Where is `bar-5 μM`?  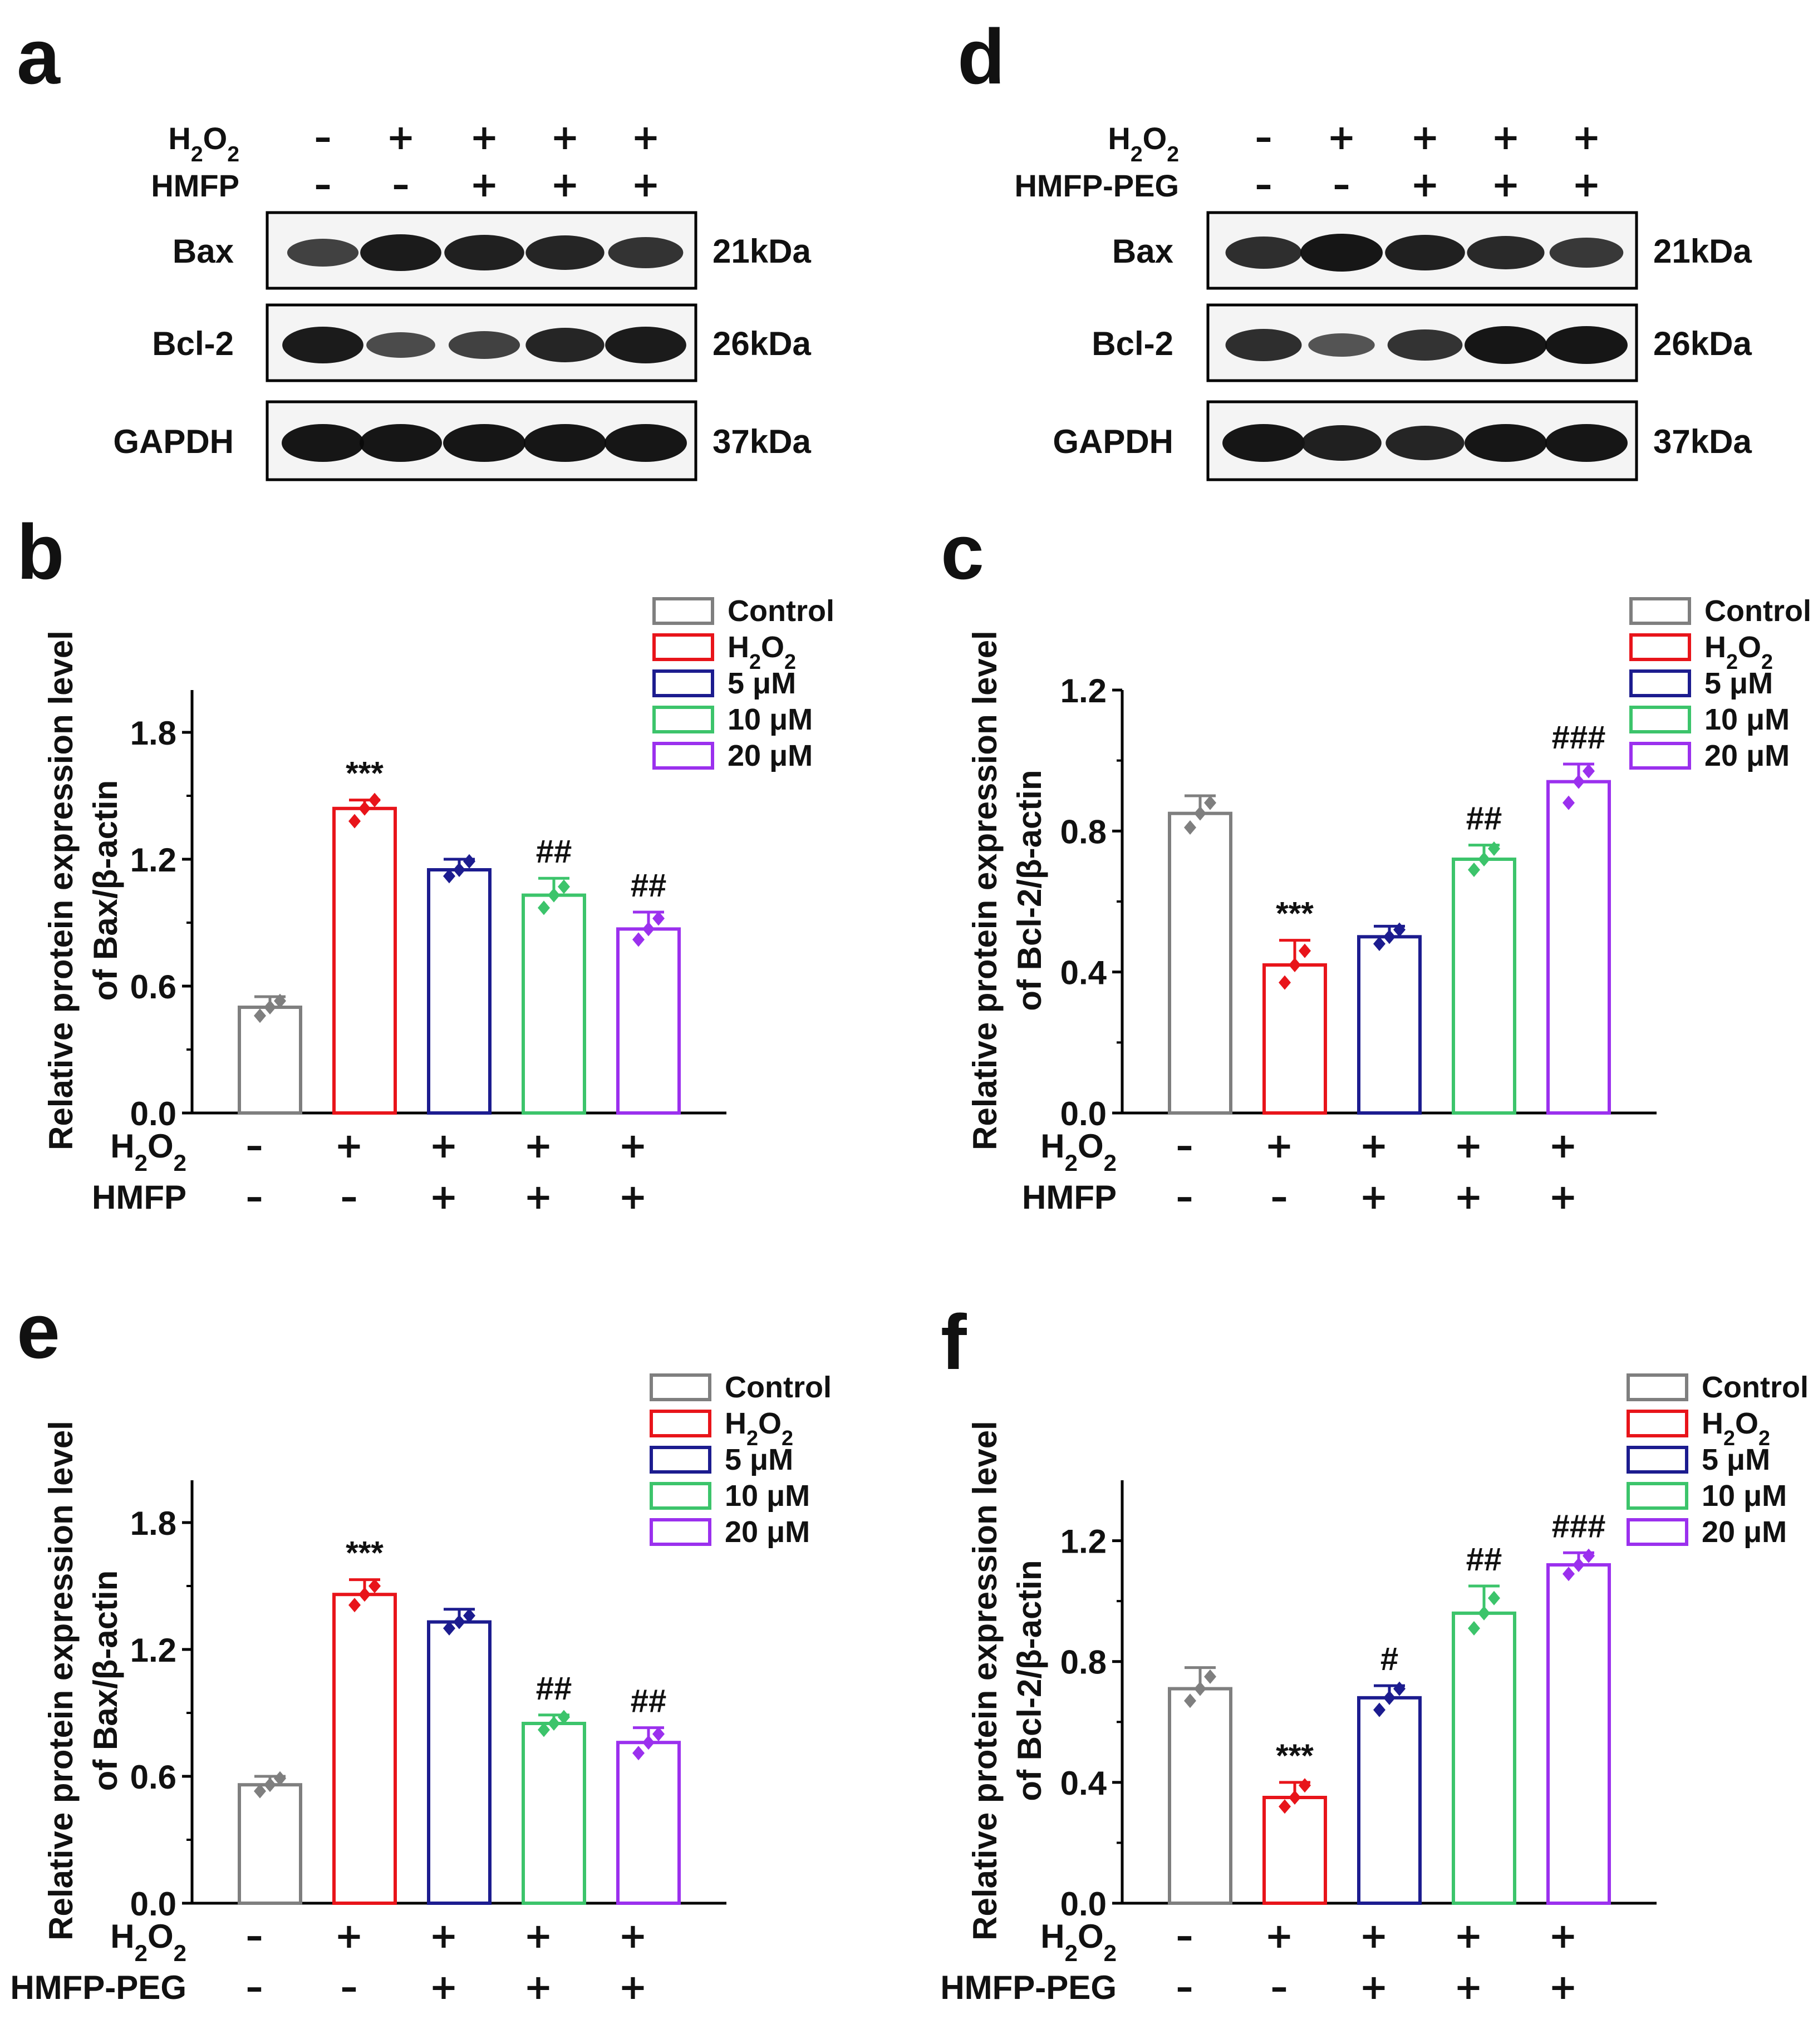
bar-5 μM is located at coordinates (459, 1762).